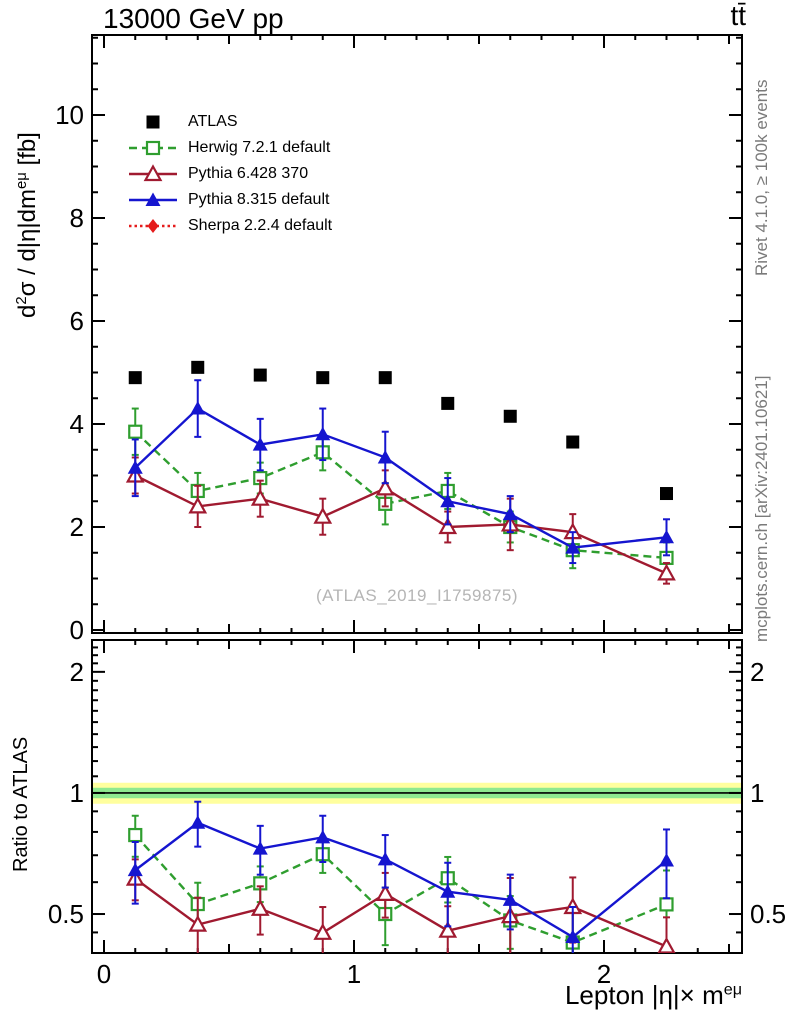  I want to click on series-herwig-ratio, so click(401, 883).